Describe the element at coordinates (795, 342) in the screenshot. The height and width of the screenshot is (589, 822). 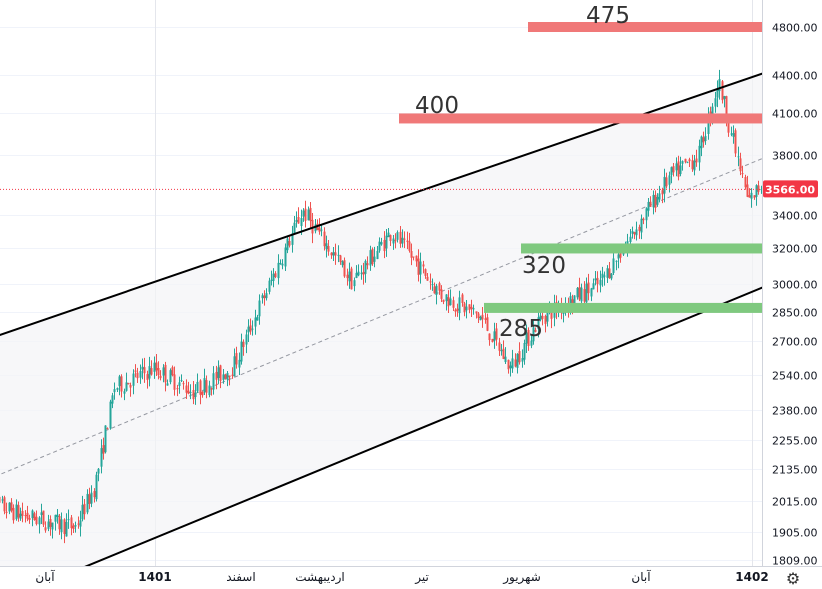
I see `y-tick-label: 2700.00` at that location.